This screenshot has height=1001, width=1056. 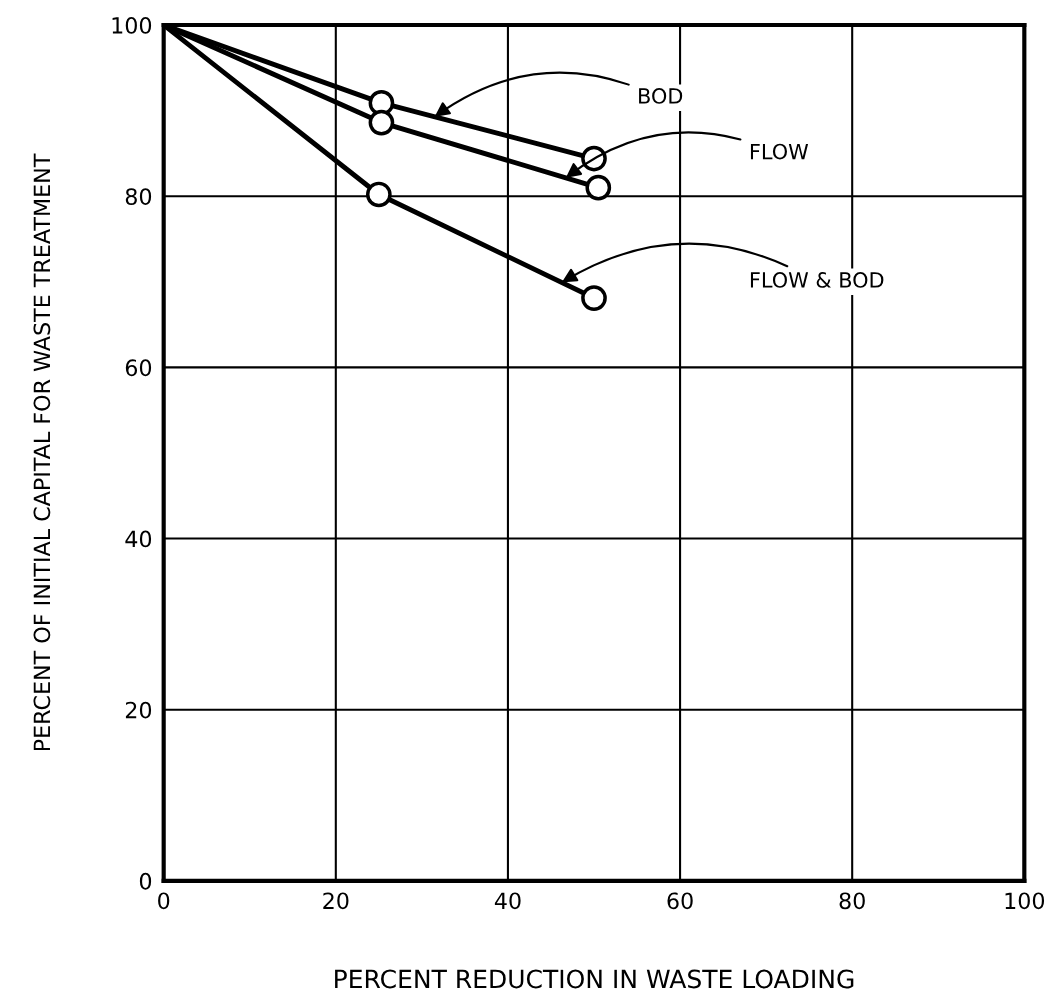 I want to click on text: FLOW, so click(x=779, y=151).